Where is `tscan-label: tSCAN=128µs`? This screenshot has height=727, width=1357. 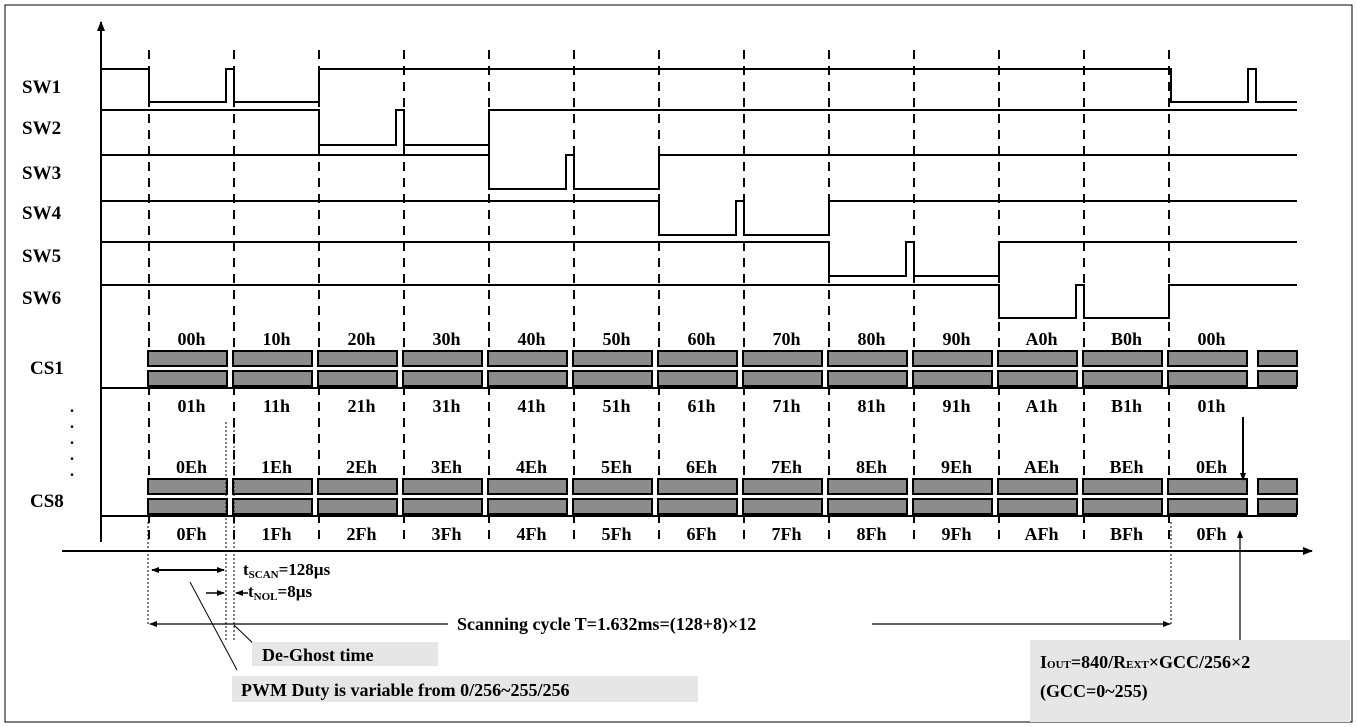 tscan-label: tSCAN=128µs is located at coordinates (287, 570).